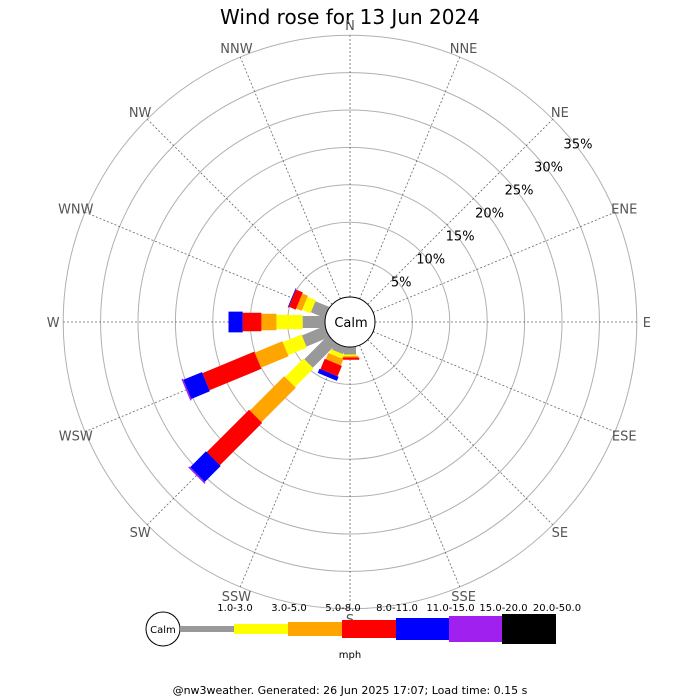 Image resolution: width=700 pixels, height=700 pixels. I want to click on wind-bar-wnw-bin5, so click(292, 298).